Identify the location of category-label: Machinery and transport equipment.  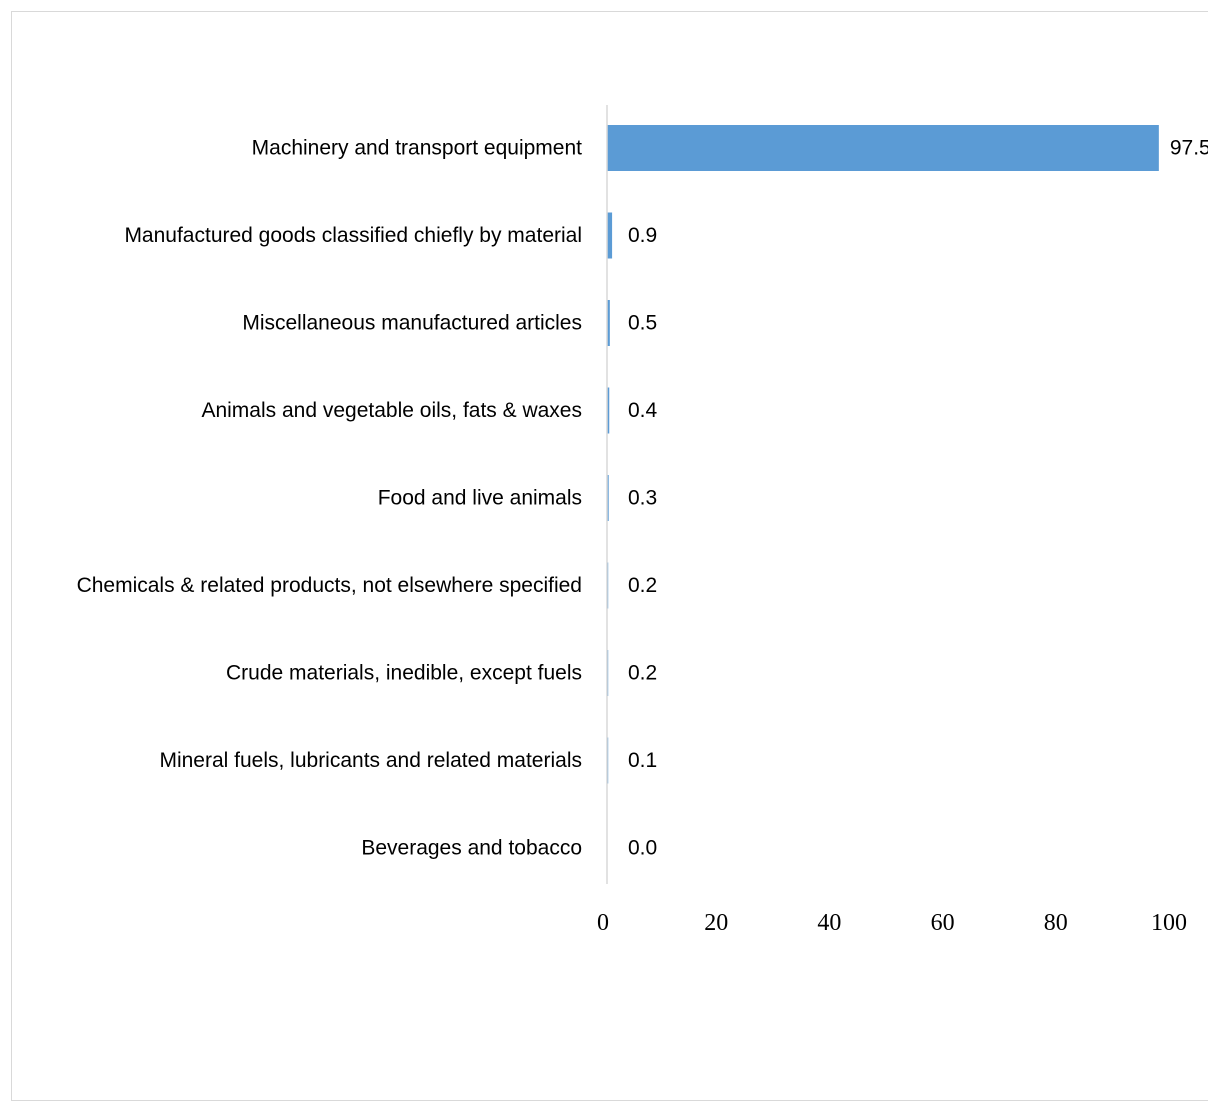
(417, 148).